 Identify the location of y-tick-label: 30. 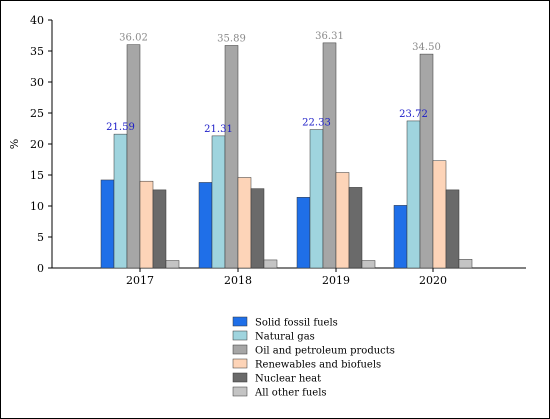
(37, 82).